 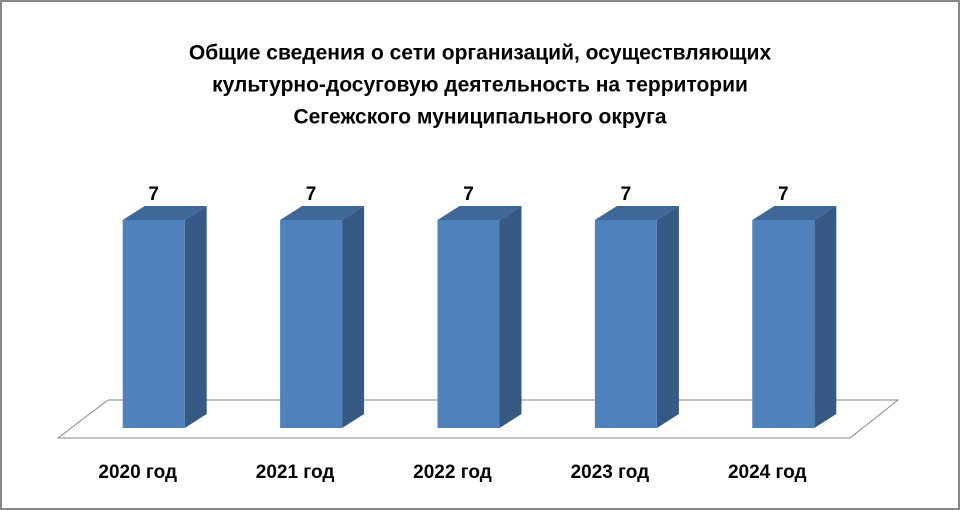 What do you see at coordinates (479, 117) in the screenshot?
I see `chart-title: Сегежского муниципального округа` at bounding box center [479, 117].